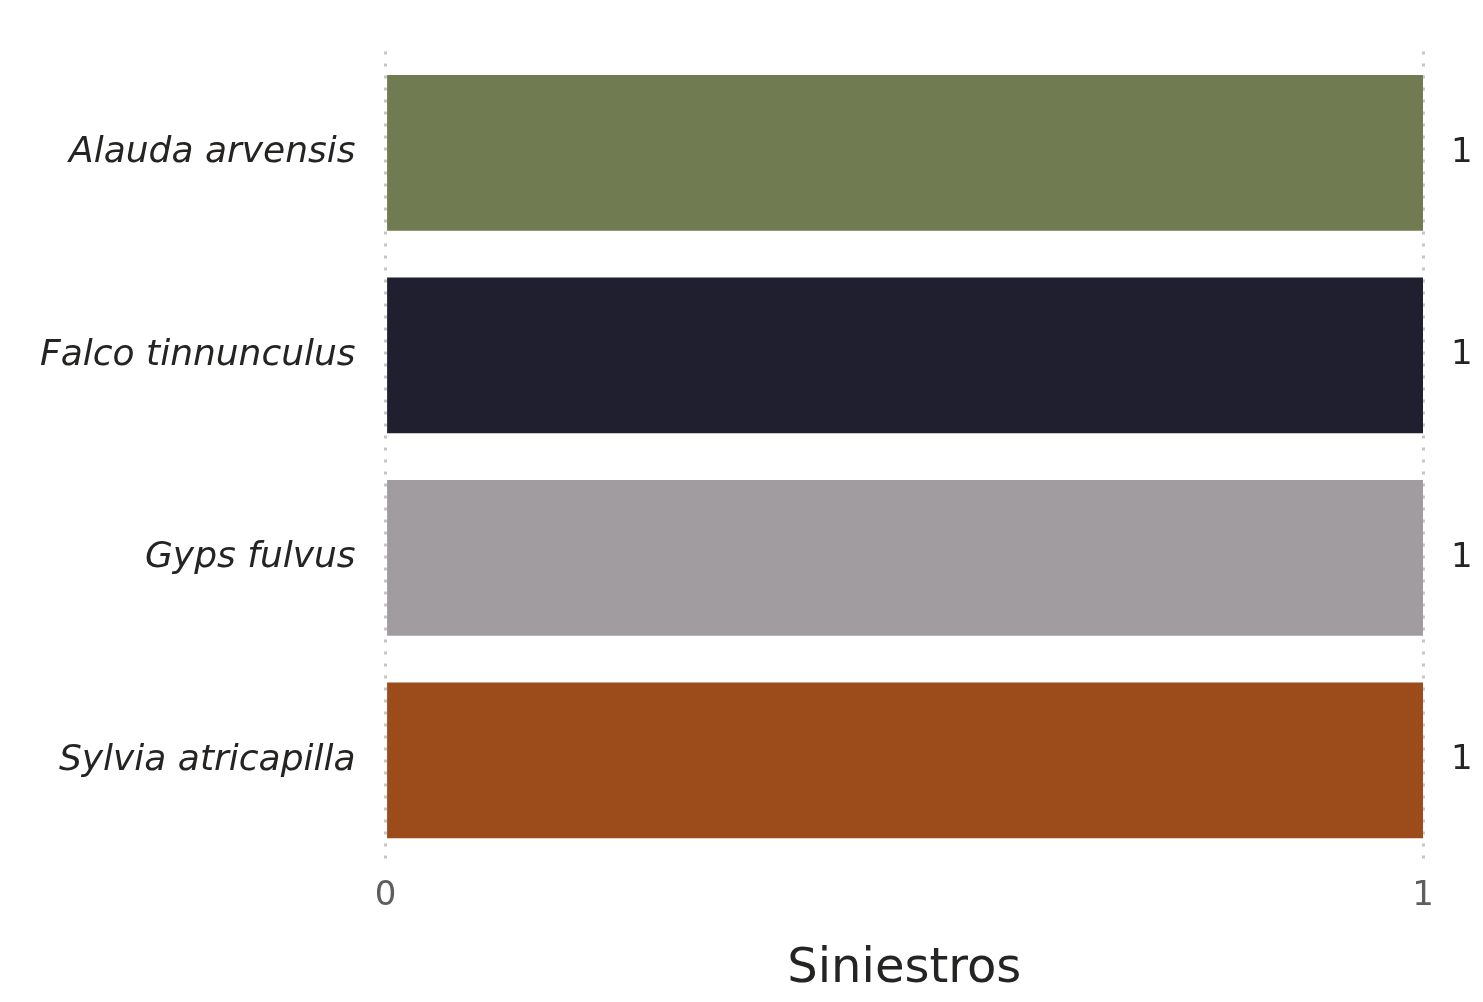 Image resolution: width=1483 pixels, height=1002 pixels. I want to click on y-tick-label: Falco tinnunculus, so click(197, 352).